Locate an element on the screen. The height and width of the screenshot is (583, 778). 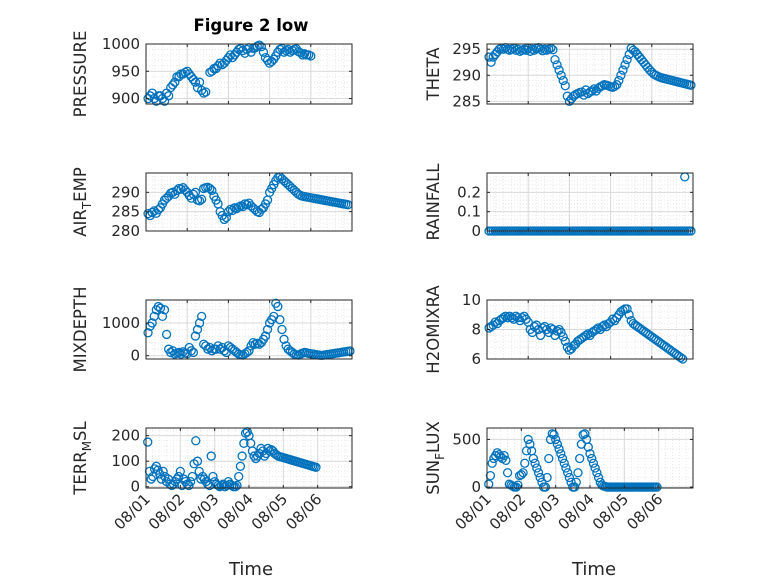
y-tick-label: 285 is located at coordinates (125, 212).